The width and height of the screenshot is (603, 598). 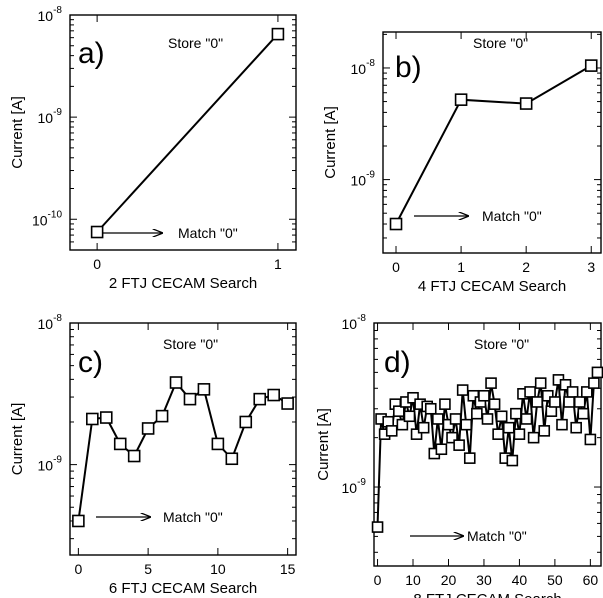 I want to click on x-tick-label: 20, so click(x=449, y=580).